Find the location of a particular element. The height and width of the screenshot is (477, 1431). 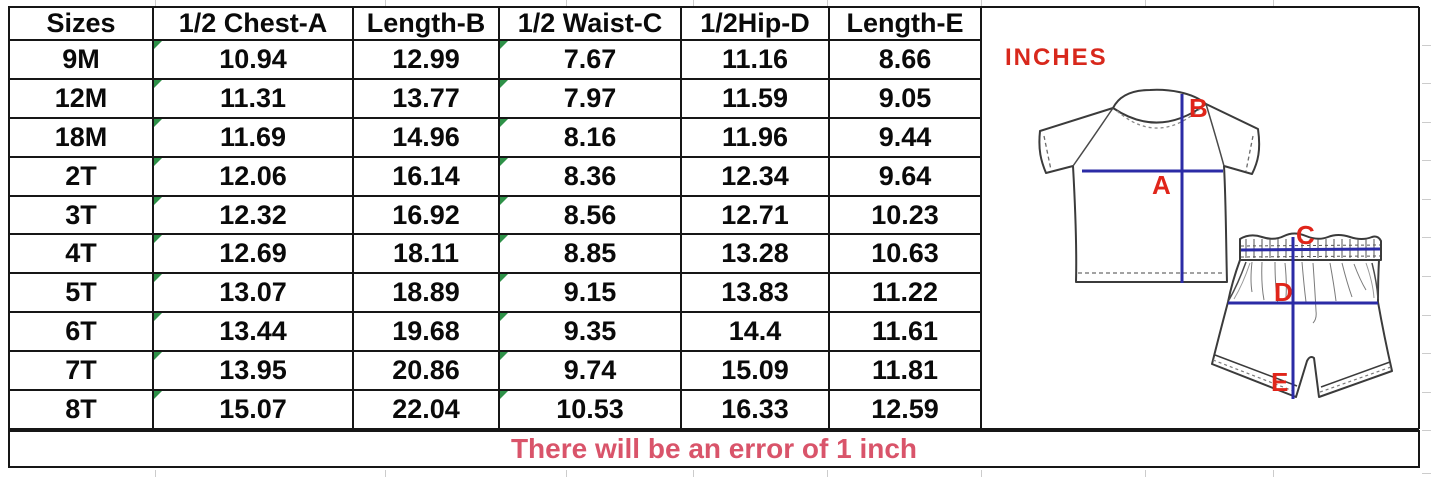

value-cell: 7.67 is located at coordinates (590, 59).